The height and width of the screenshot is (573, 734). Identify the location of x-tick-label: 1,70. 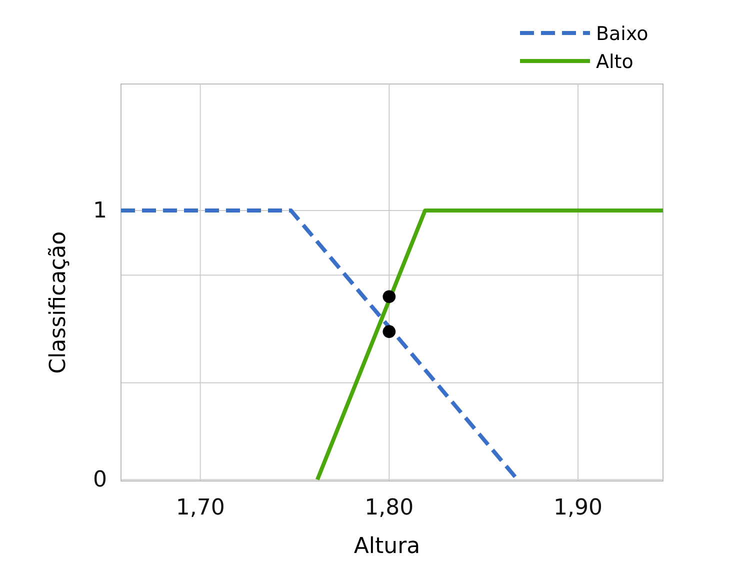
(200, 508).